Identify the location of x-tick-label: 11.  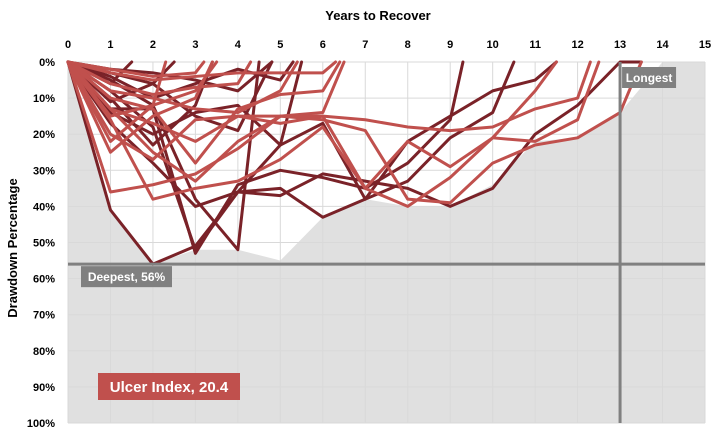
(535, 45).